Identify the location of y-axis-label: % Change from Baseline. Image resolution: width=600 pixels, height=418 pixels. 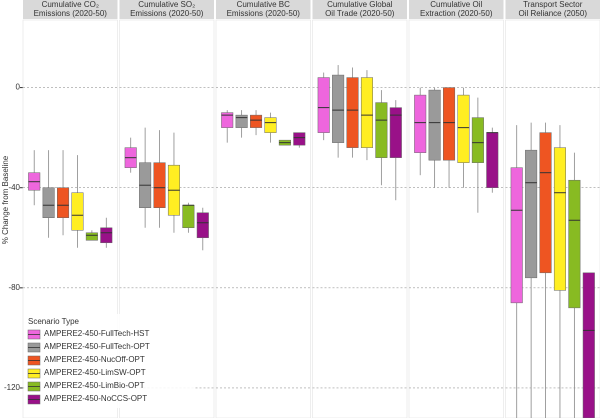
(5, 199).